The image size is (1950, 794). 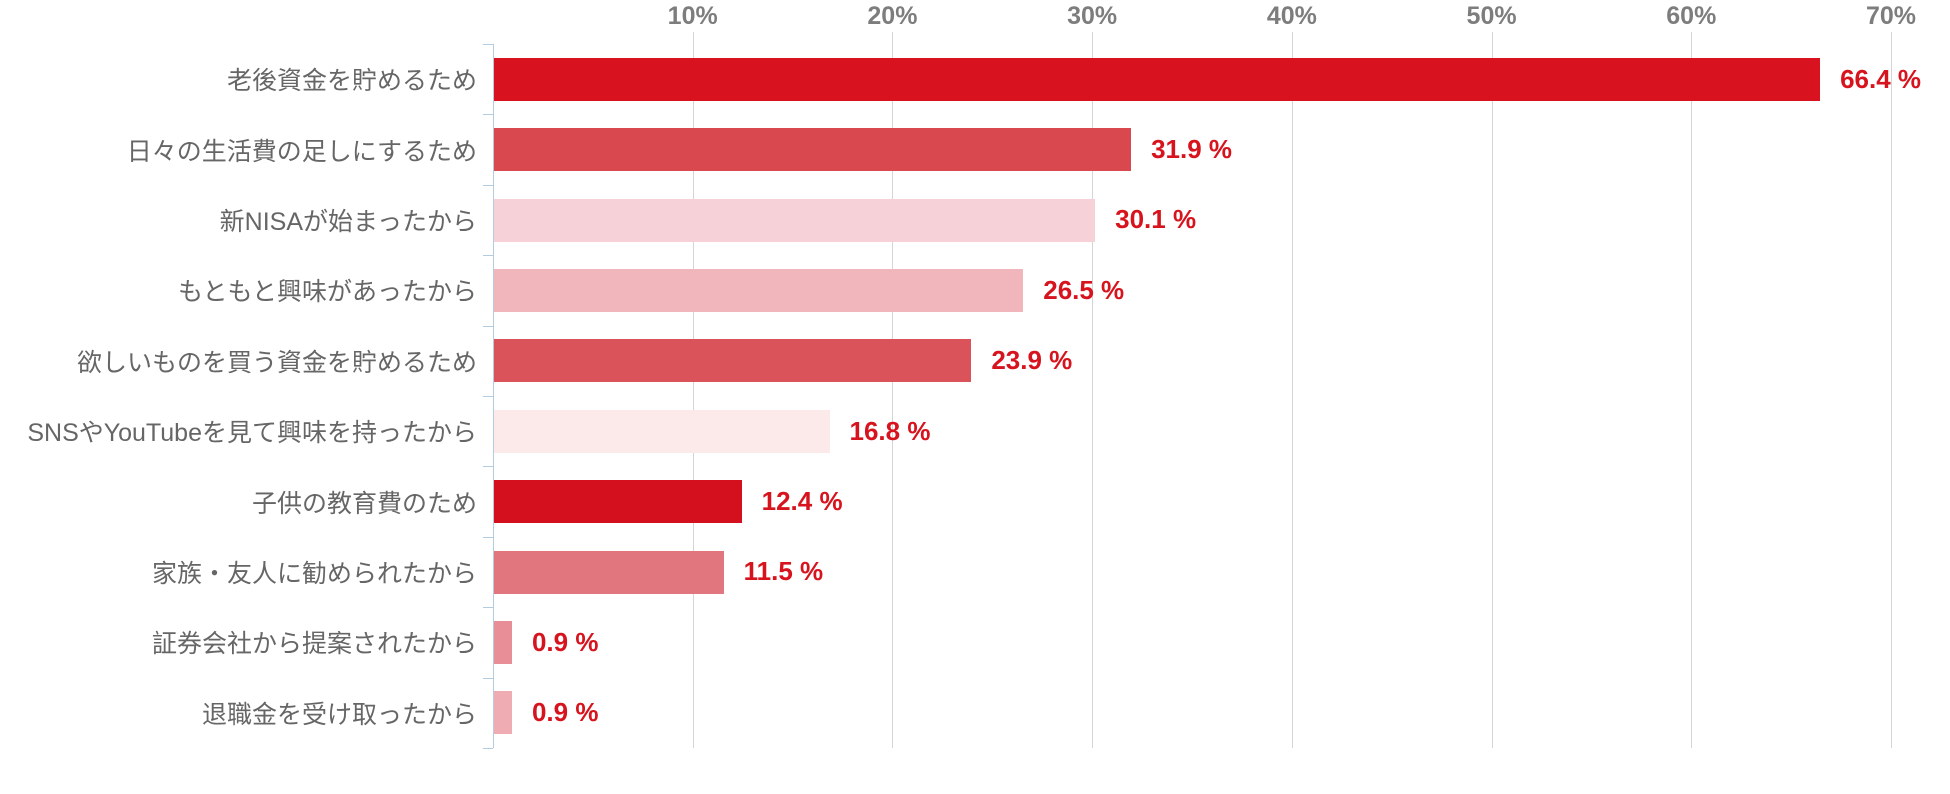 What do you see at coordinates (327, 292) in the screenshot?
I see `category-label: もともと興味があったから` at bounding box center [327, 292].